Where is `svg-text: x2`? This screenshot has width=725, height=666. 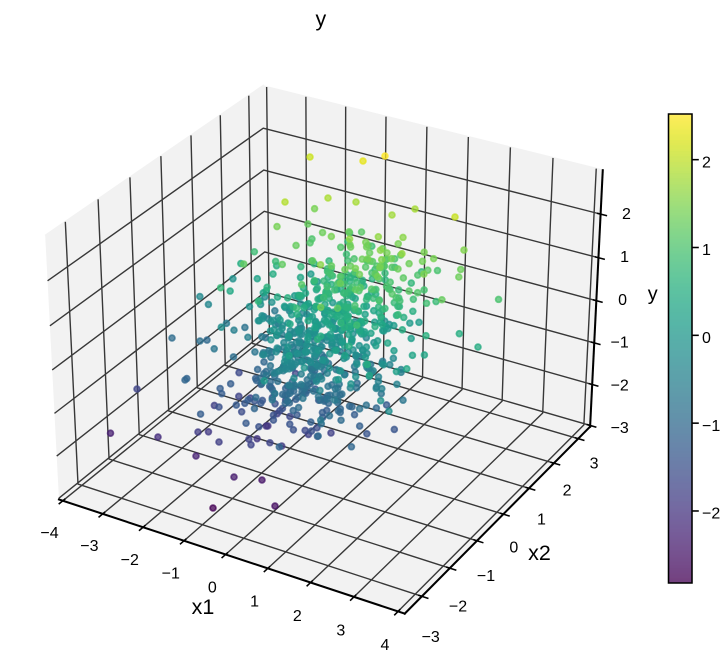 svg-text: x2 is located at coordinates (539, 553).